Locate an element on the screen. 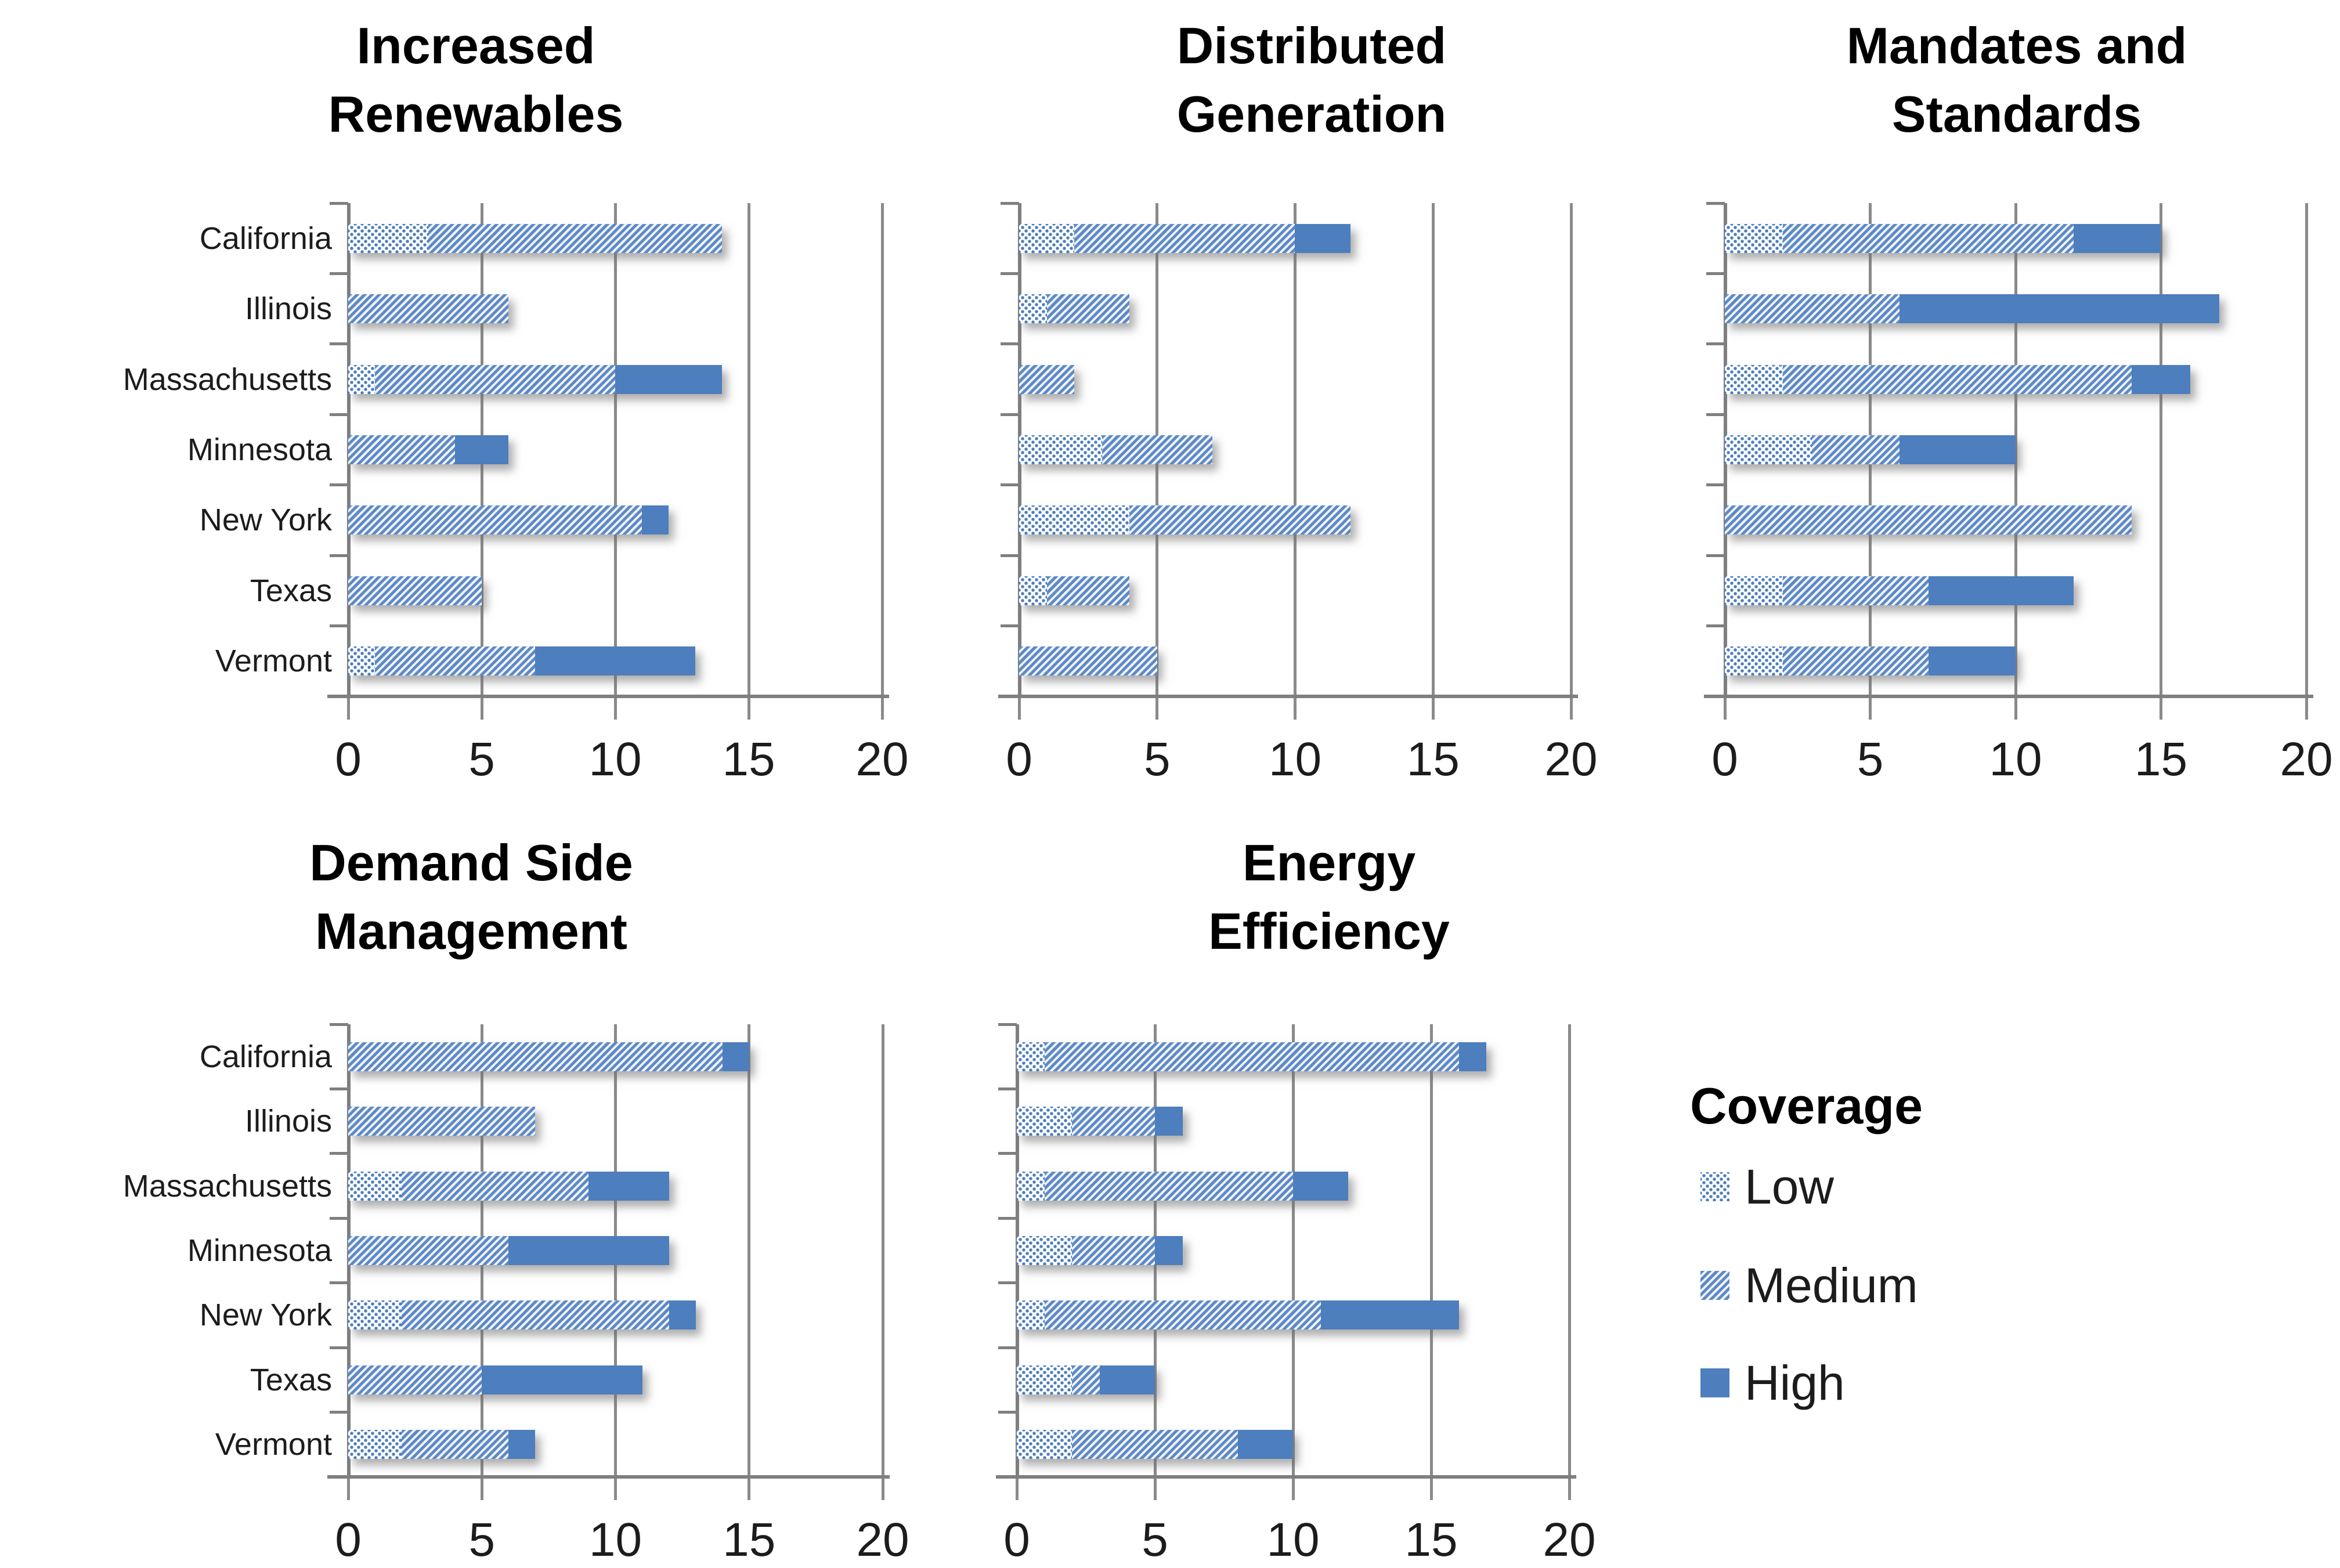 Image resolution: width=2340 pixels, height=1568 pixels. bar-row-illinois is located at coordinates (1100, 1121).